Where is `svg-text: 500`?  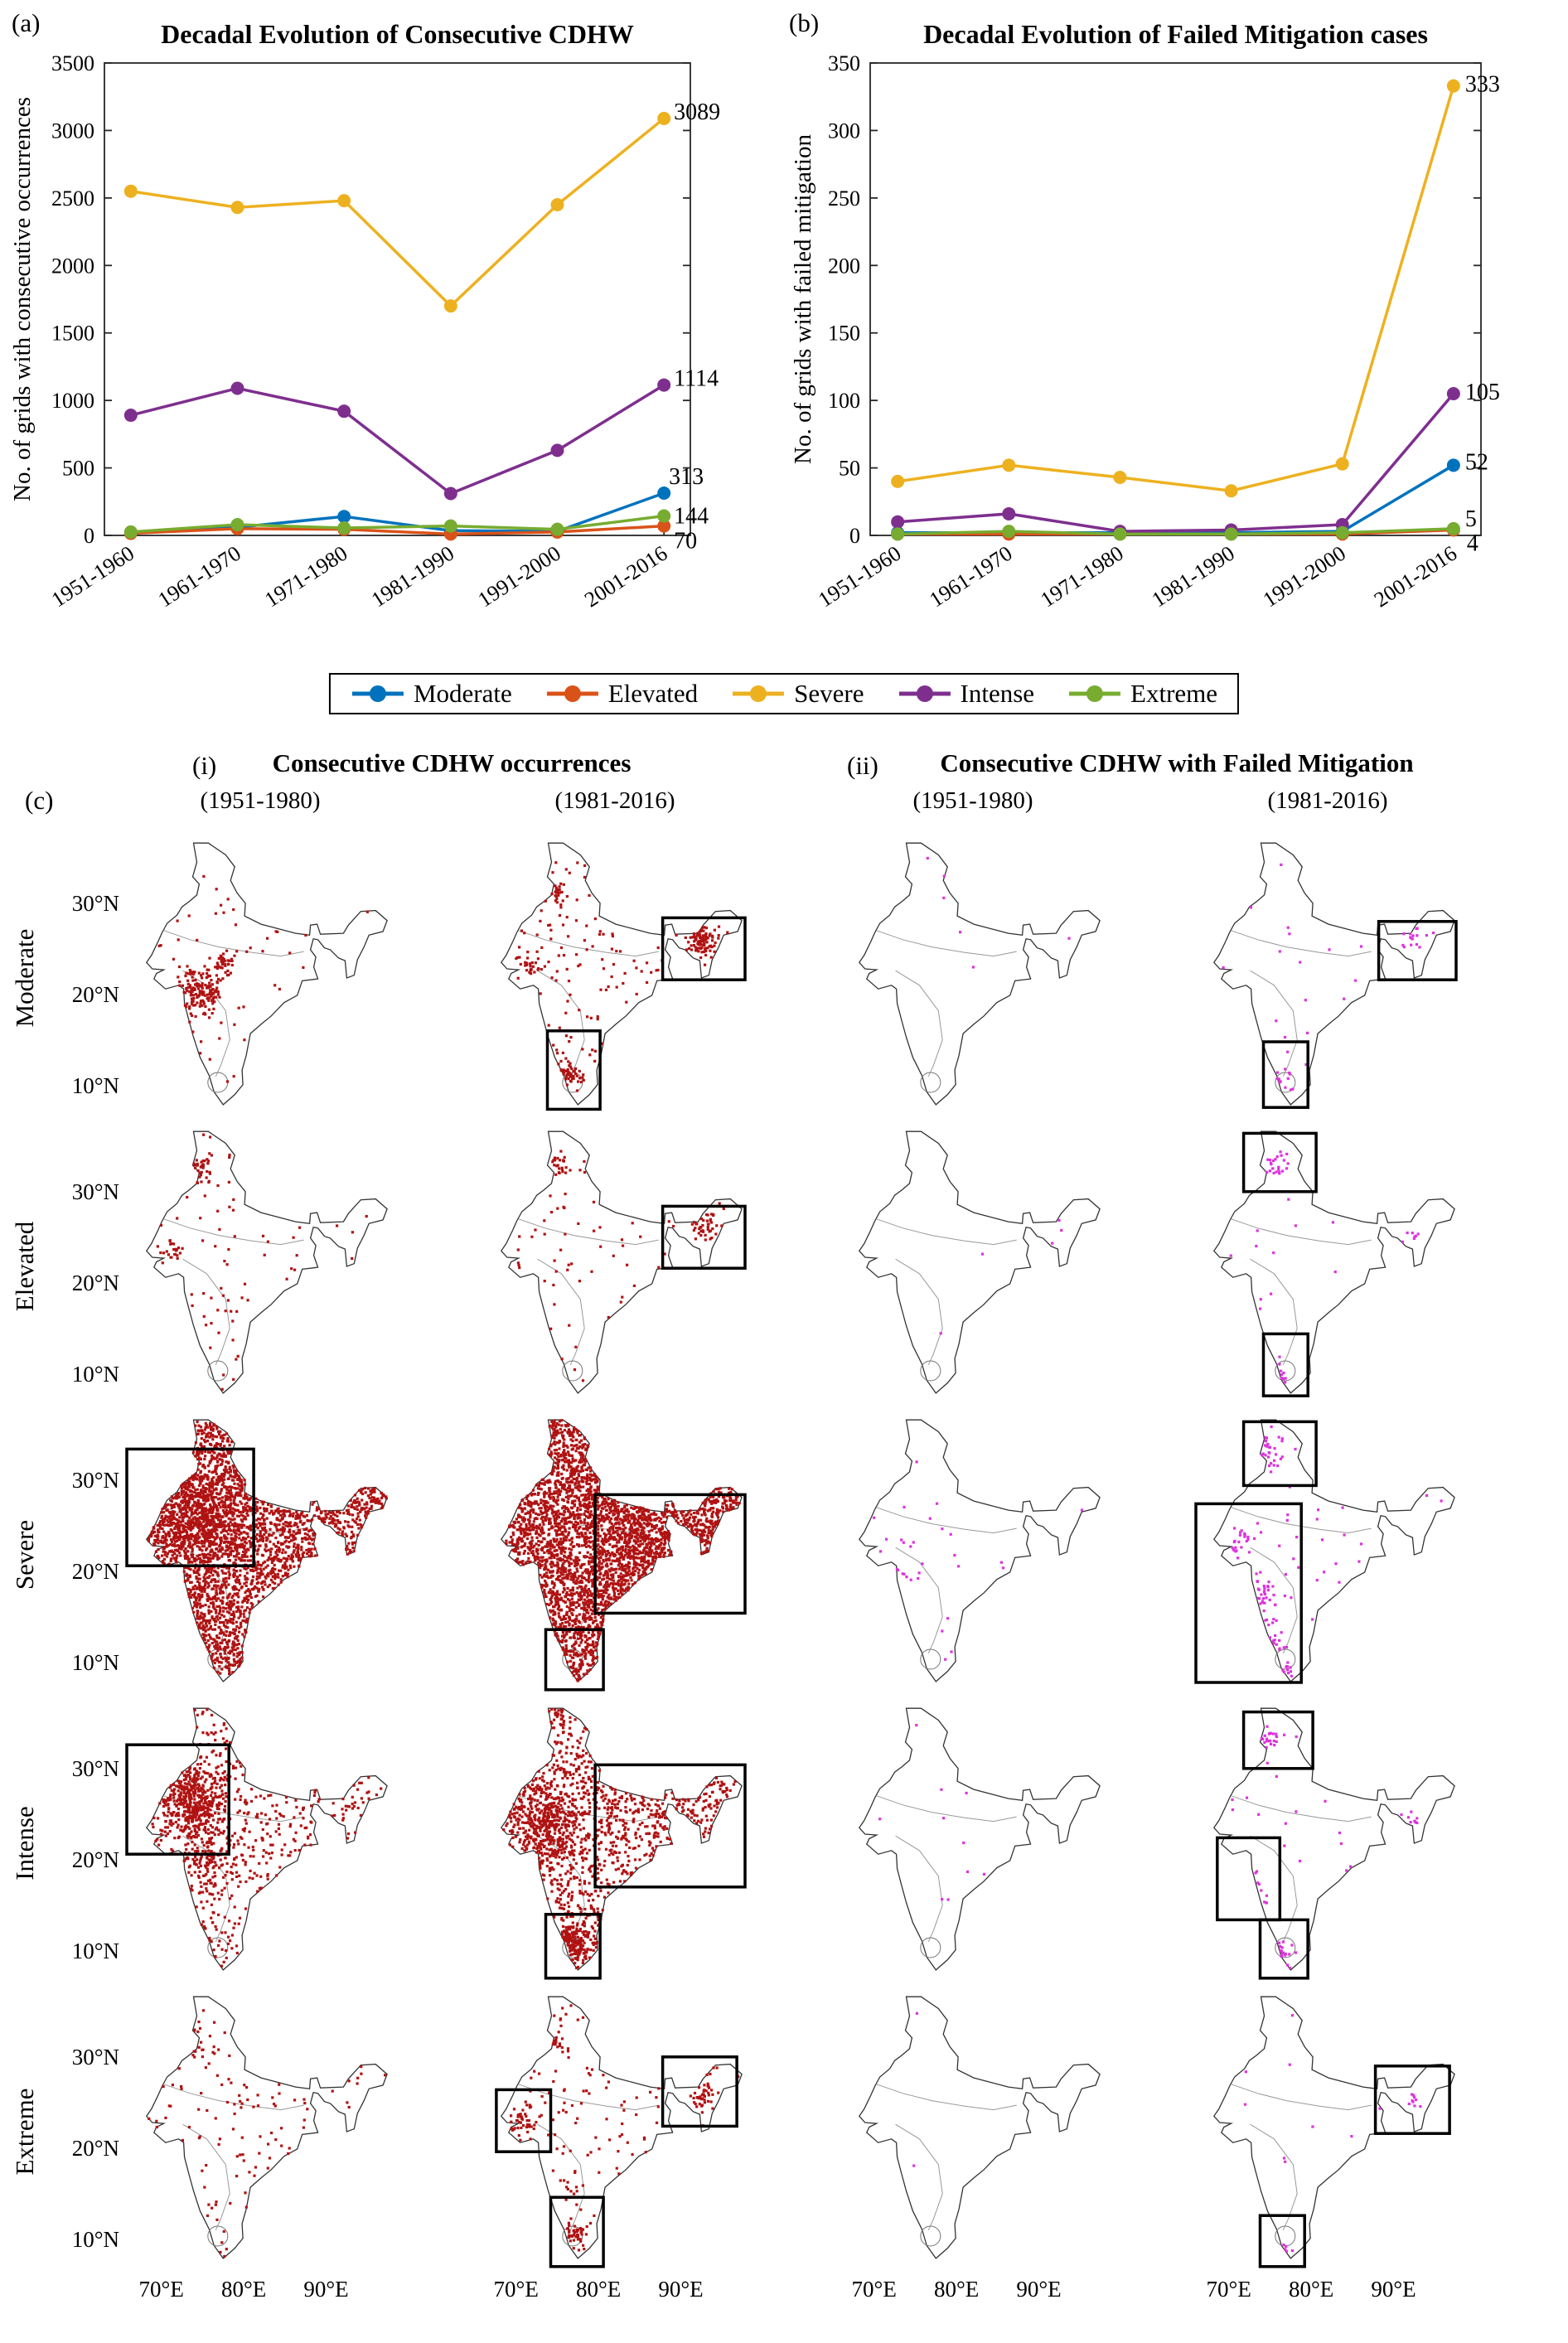 svg-text: 500 is located at coordinates (78, 469).